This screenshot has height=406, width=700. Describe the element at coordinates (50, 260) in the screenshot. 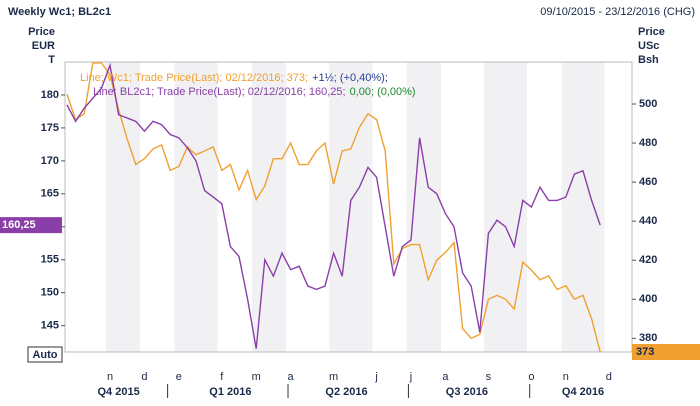

I see `y-tick-label: 155` at that location.